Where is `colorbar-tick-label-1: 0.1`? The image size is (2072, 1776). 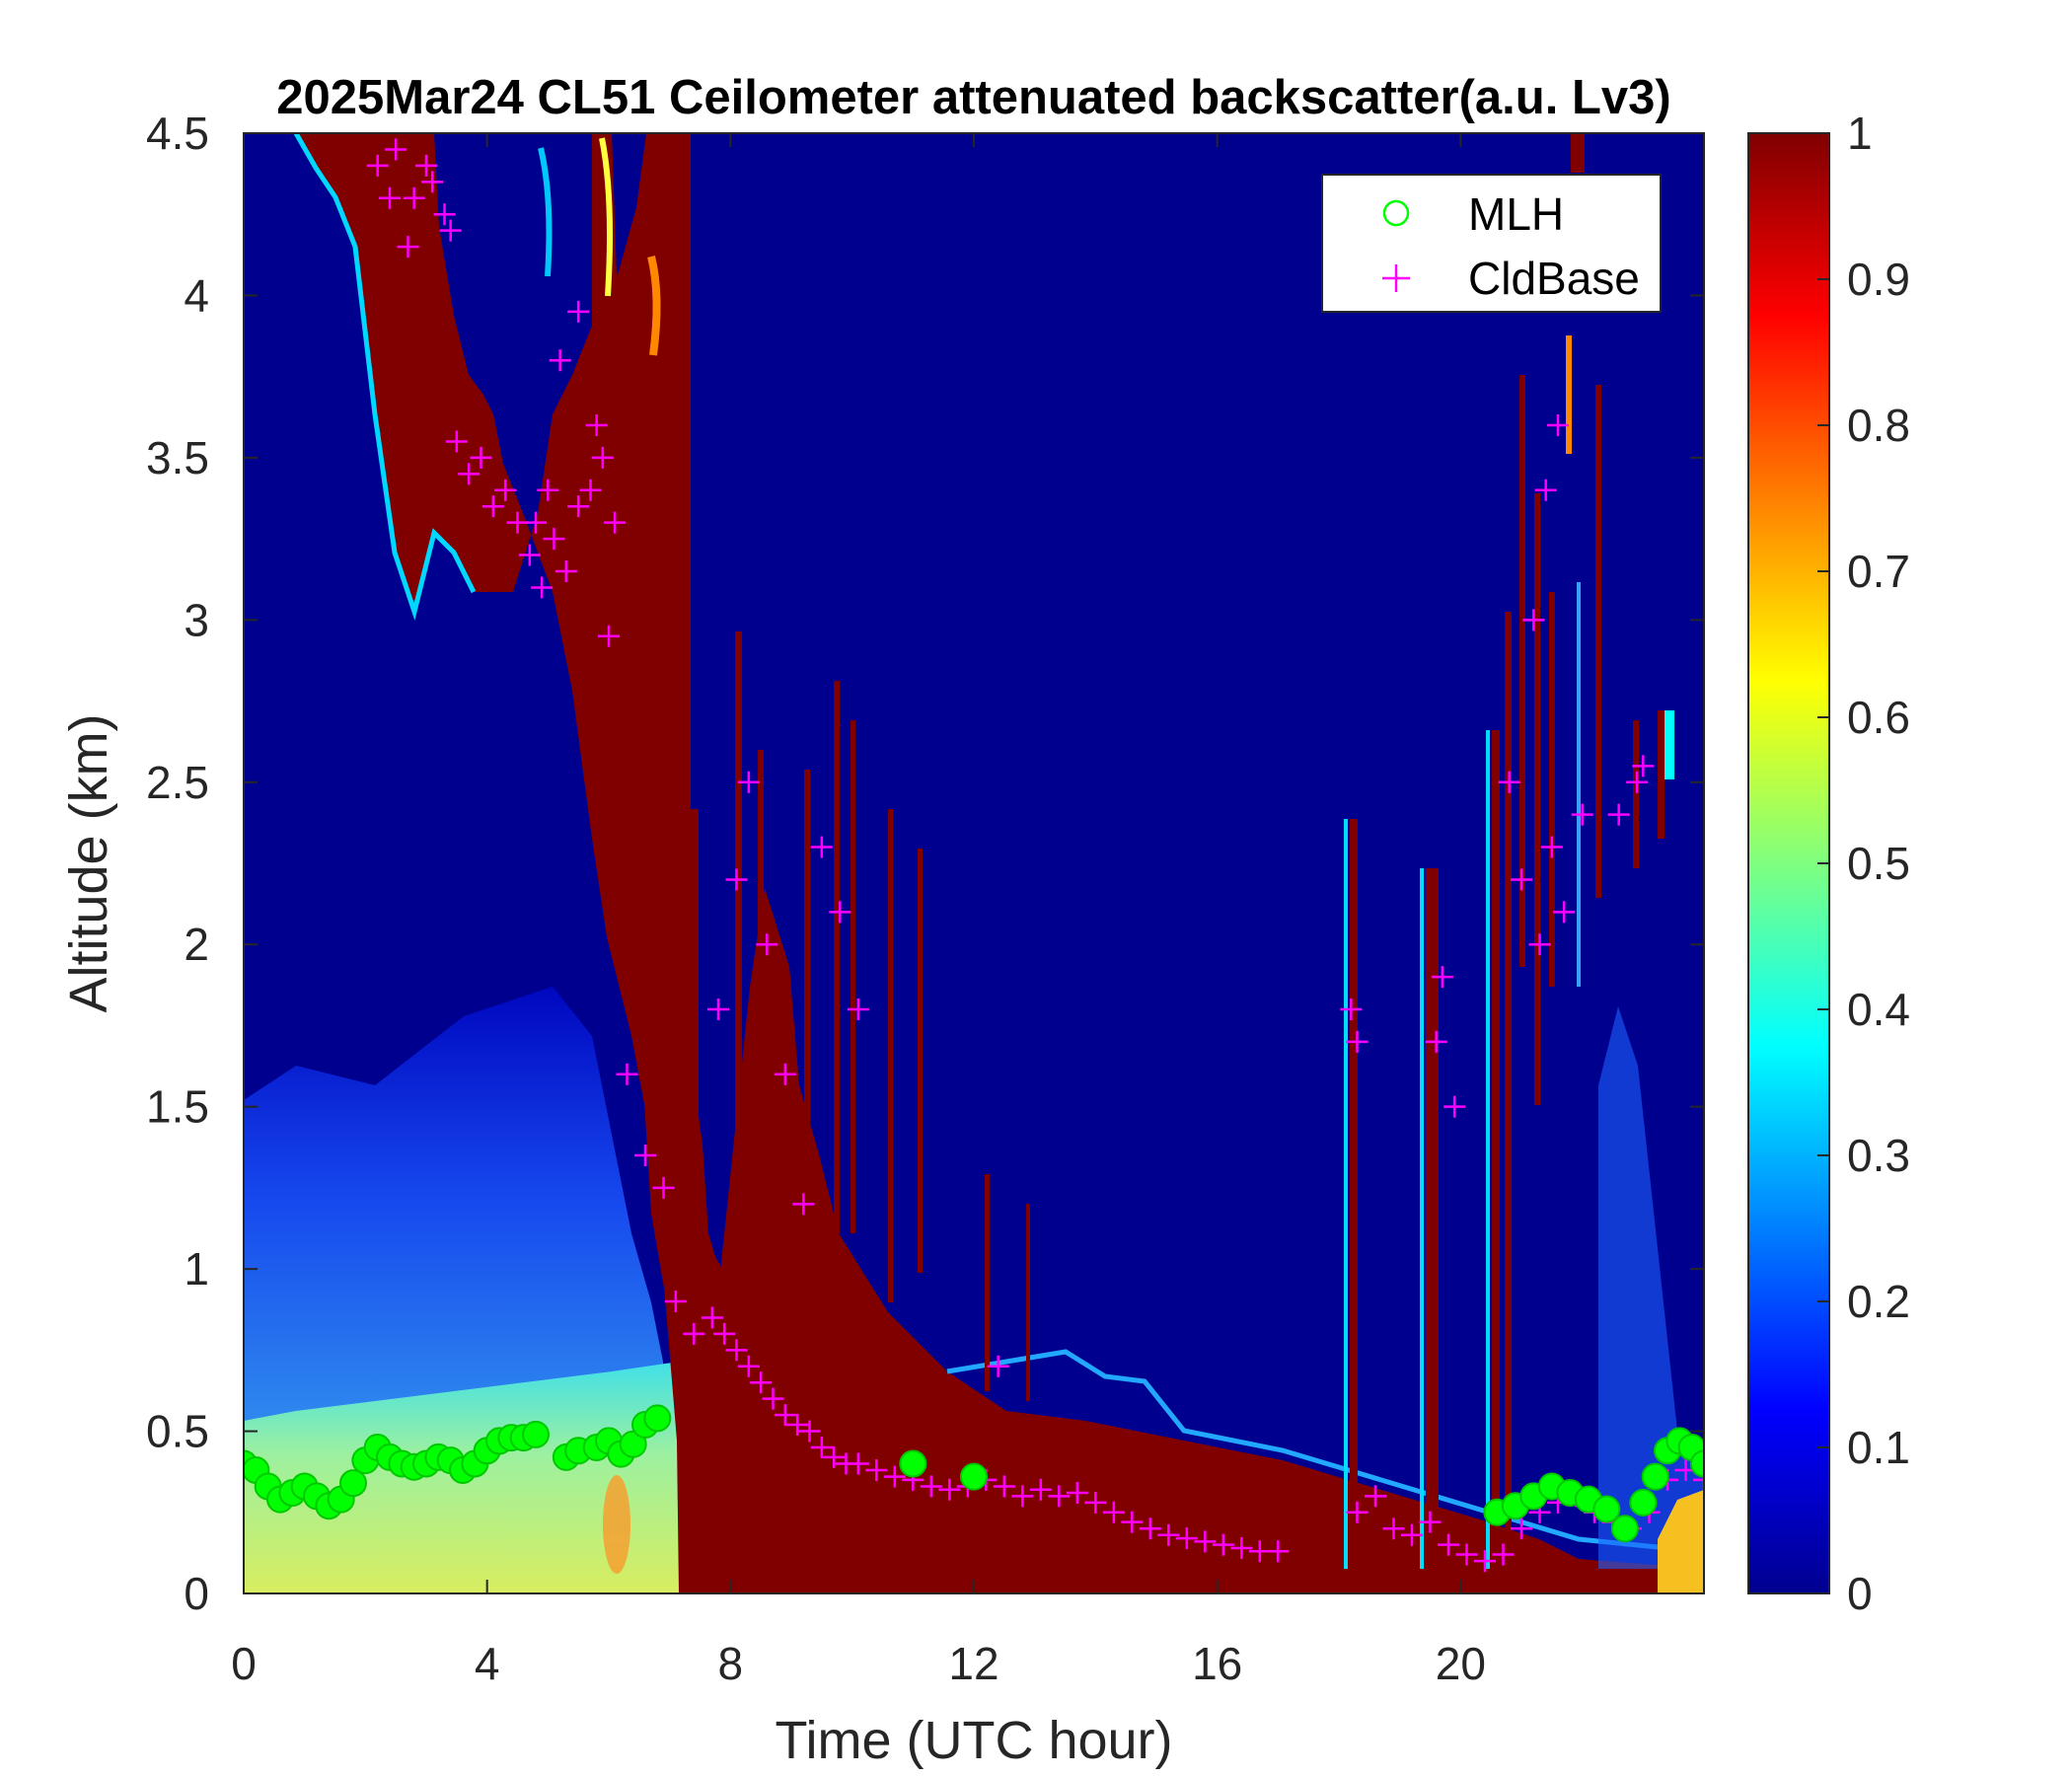 colorbar-tick-label-1: 0.1 is located at coordinates (1879, 1447).